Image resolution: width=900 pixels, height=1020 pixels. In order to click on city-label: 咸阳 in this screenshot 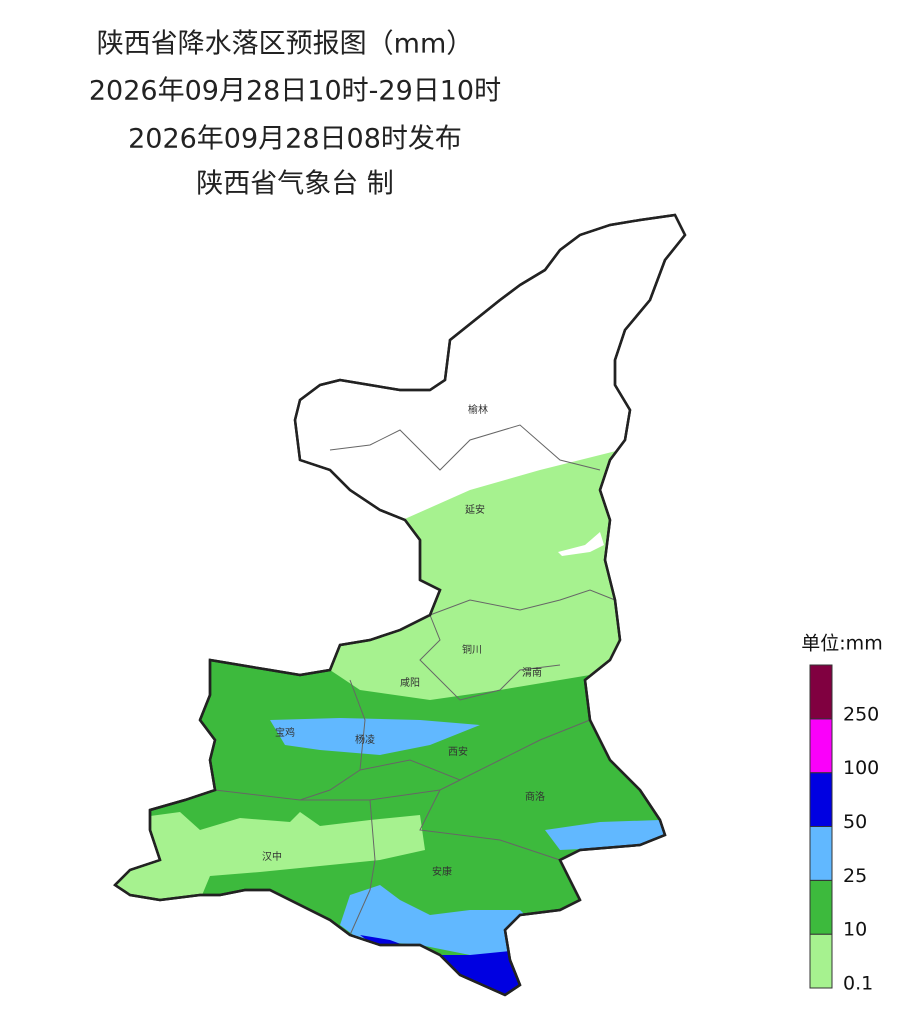, I will do `click(410, 683)`.